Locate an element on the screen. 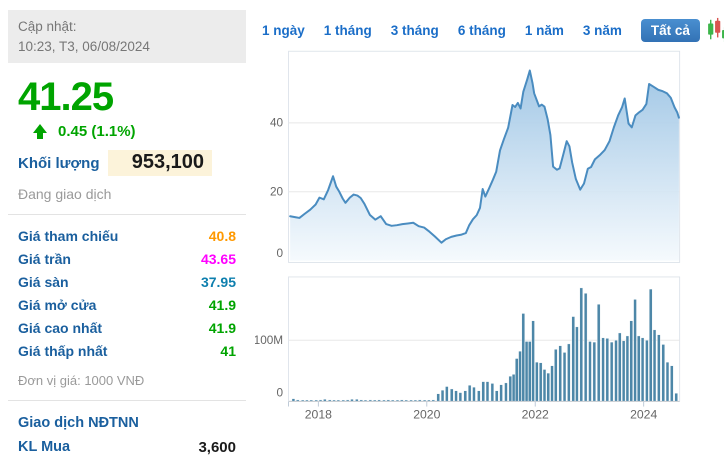  last-price: 41.25 is located at coordinates (66, 97).